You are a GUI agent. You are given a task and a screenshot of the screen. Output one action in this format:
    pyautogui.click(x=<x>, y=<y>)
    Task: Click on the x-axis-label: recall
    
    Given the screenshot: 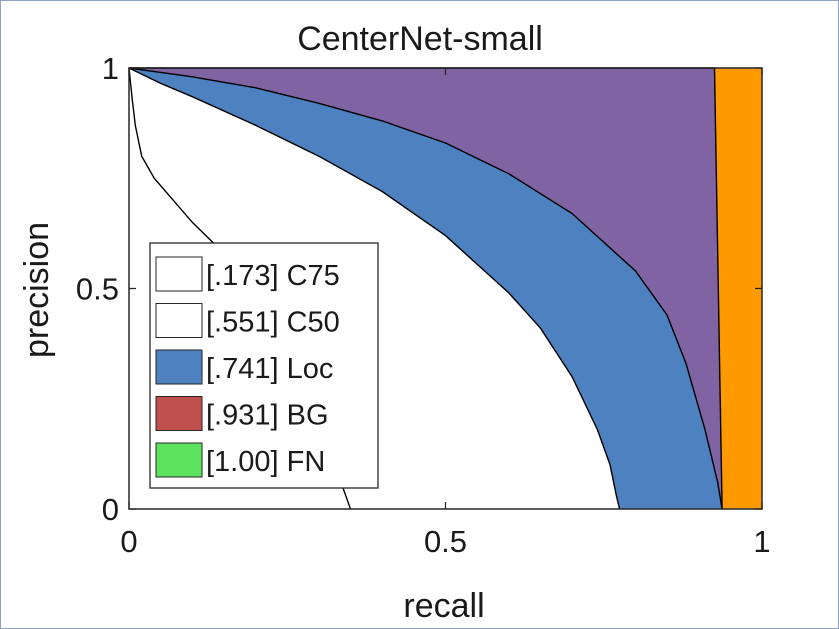 What is the action you would take?
    pyautogui.click(x=443, y=606)
    